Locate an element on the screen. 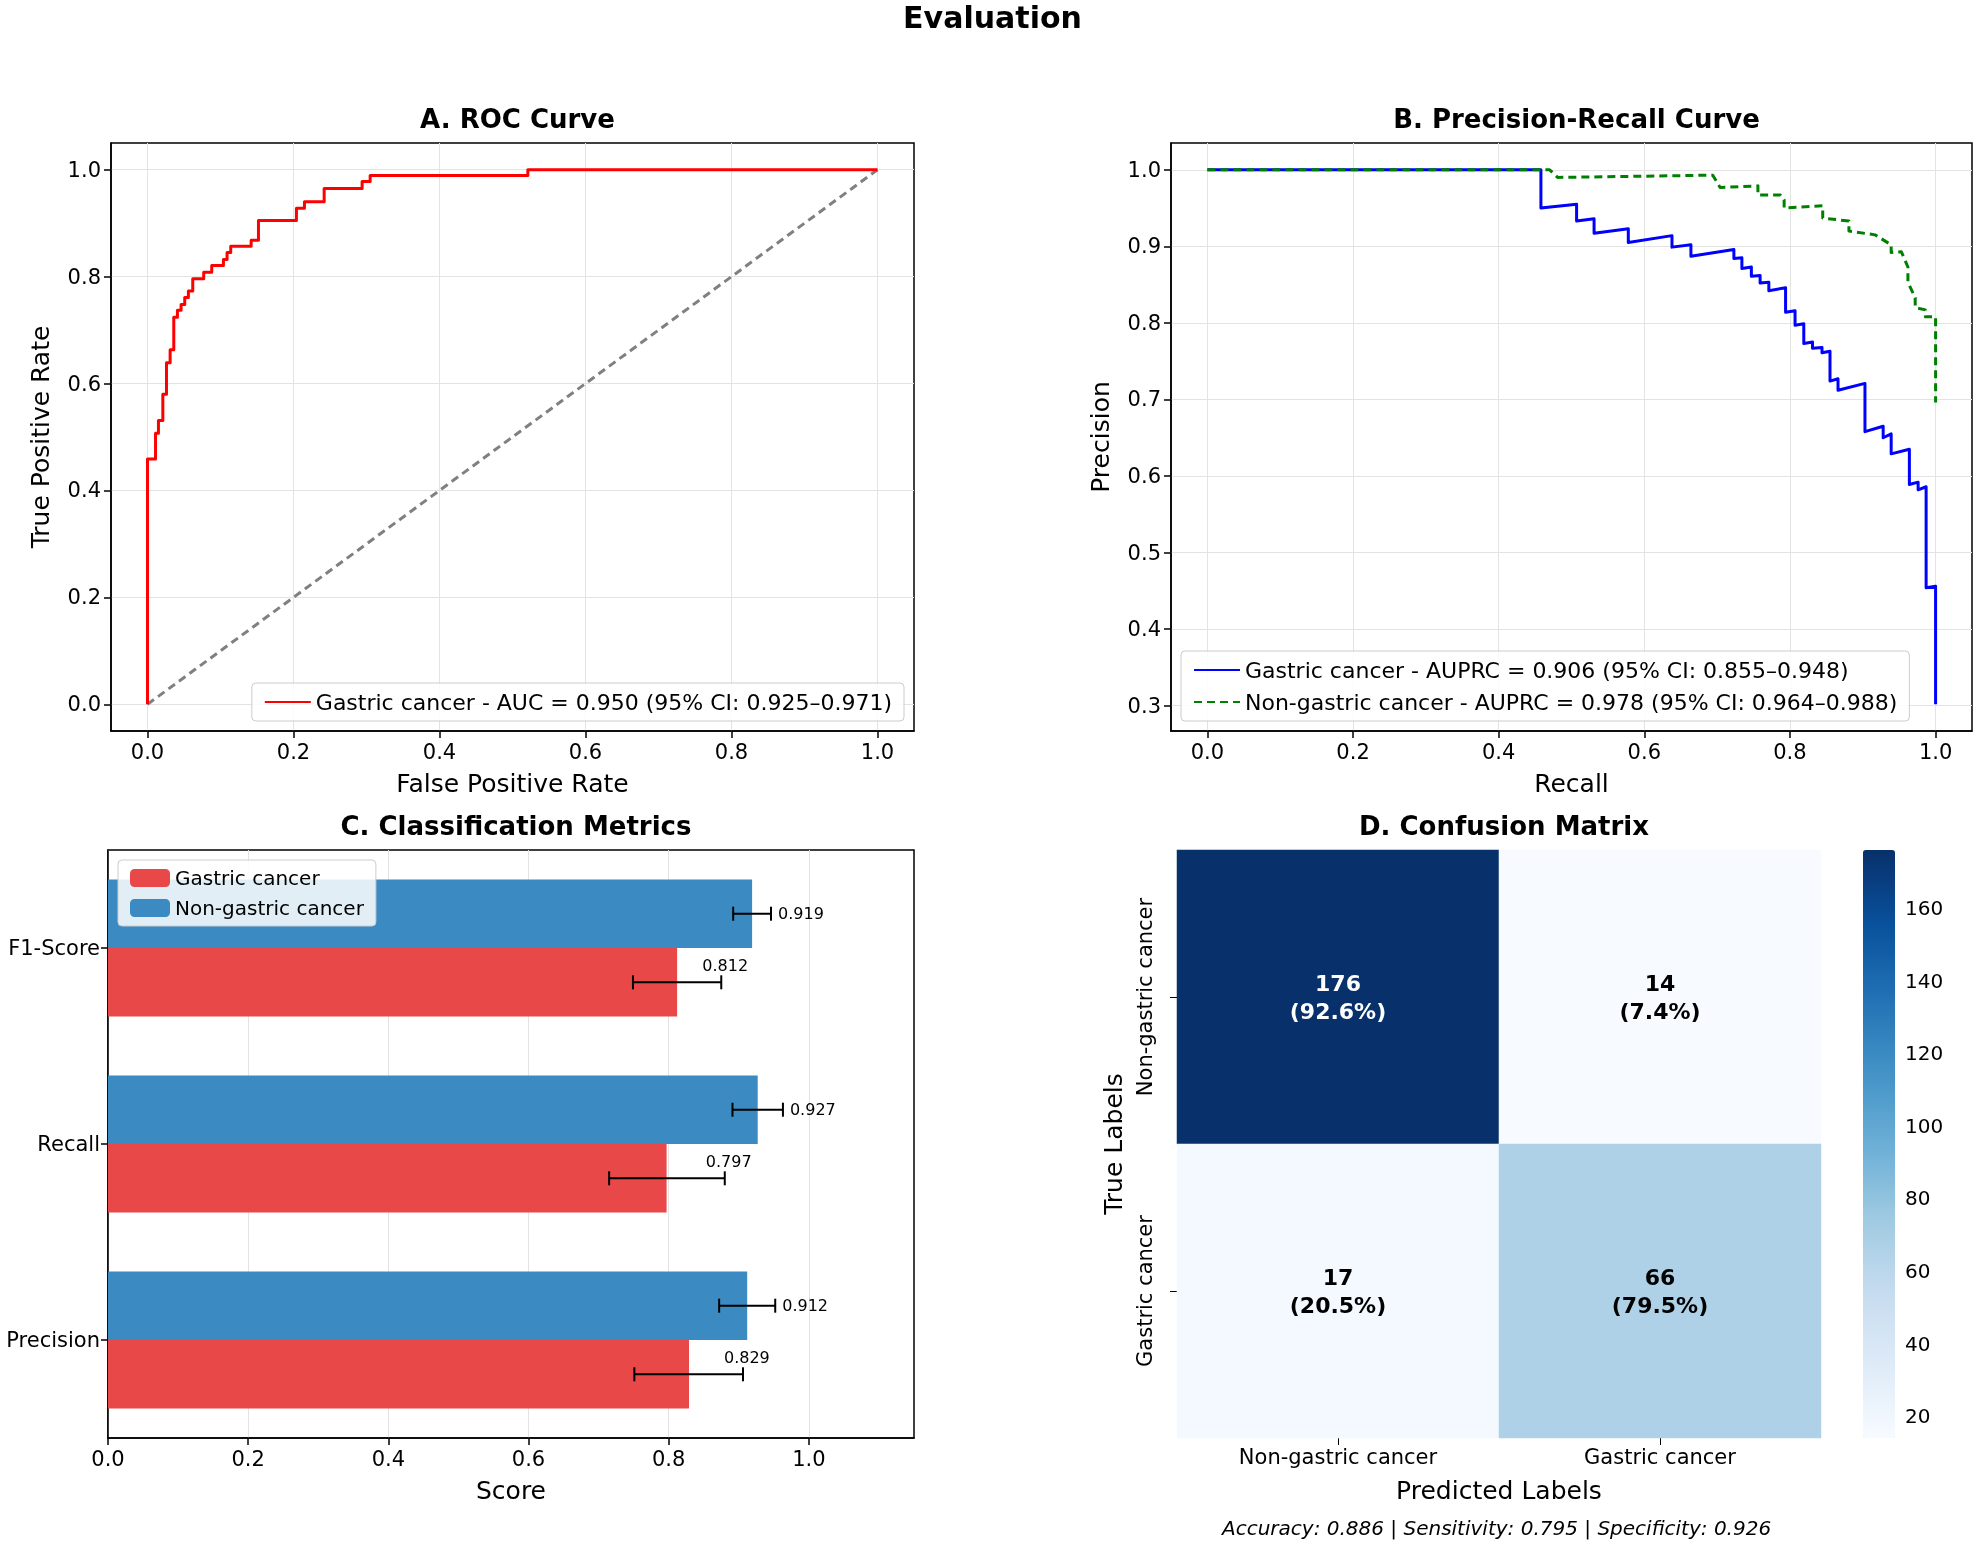 The height and width of the screenshot is (1552, 1985). data-label: 0.927 is located at coordinates (812, 1110).